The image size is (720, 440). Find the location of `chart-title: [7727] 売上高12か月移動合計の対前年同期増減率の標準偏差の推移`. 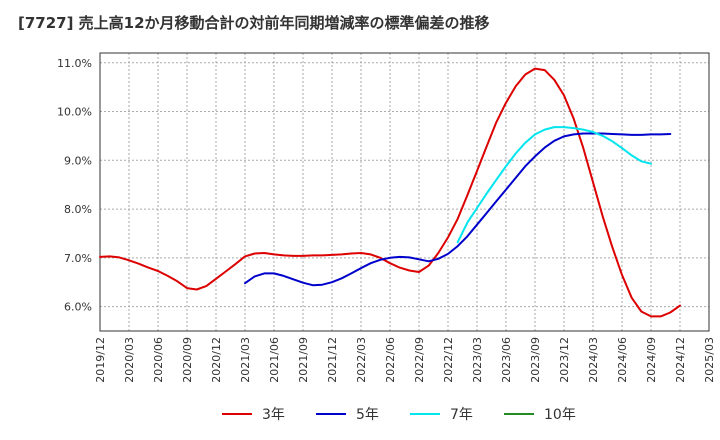

chart-title: [7727] 売上高12か月移動合計の対前年同期増減率の標準偏差の推移 is located at coordinates (254, 23).